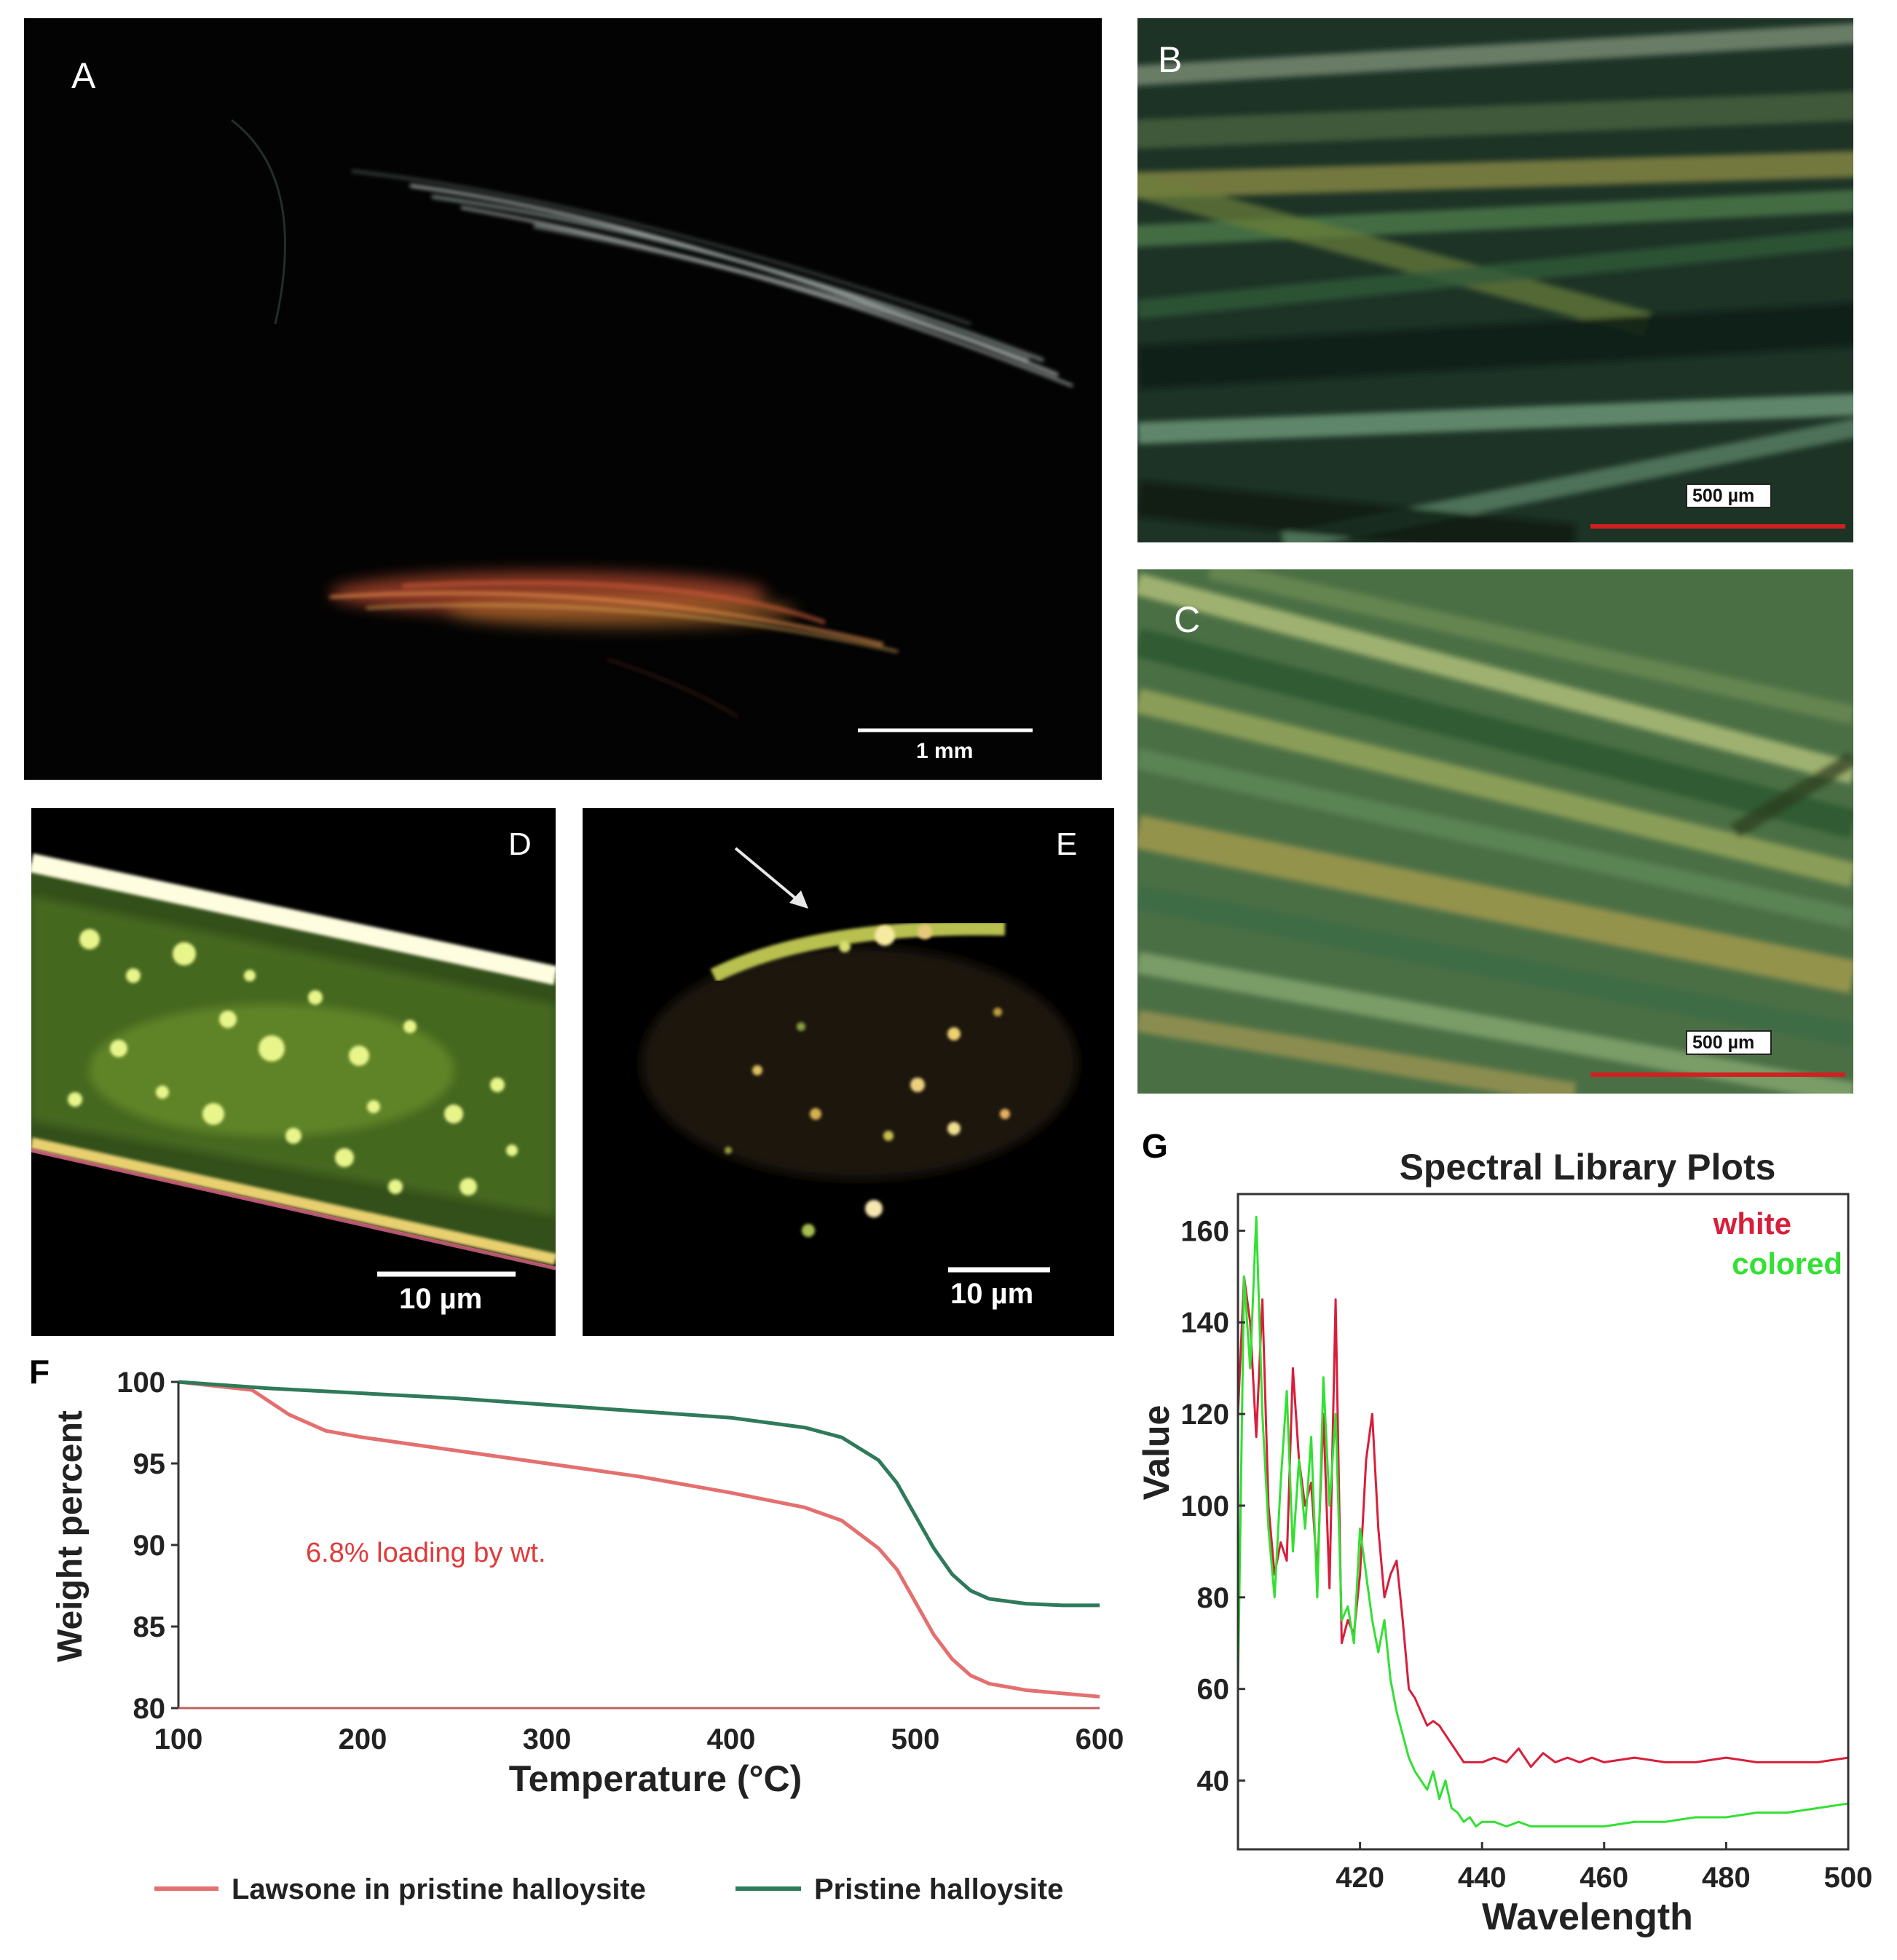 The image size is (1897, 1960). Describe the element at coordinates (1187, 619) in the screenshot. I see `panel-label-c: C` at that location.